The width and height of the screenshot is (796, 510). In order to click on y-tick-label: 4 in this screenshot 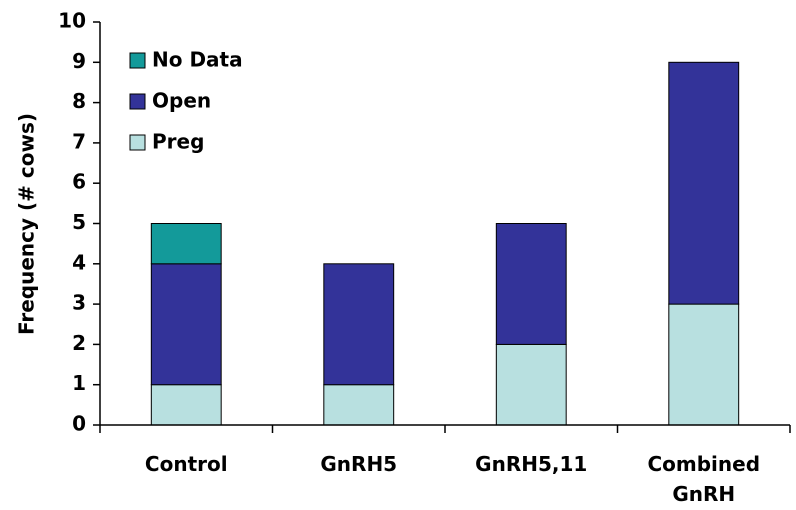, I will do `click(79, 262)`.